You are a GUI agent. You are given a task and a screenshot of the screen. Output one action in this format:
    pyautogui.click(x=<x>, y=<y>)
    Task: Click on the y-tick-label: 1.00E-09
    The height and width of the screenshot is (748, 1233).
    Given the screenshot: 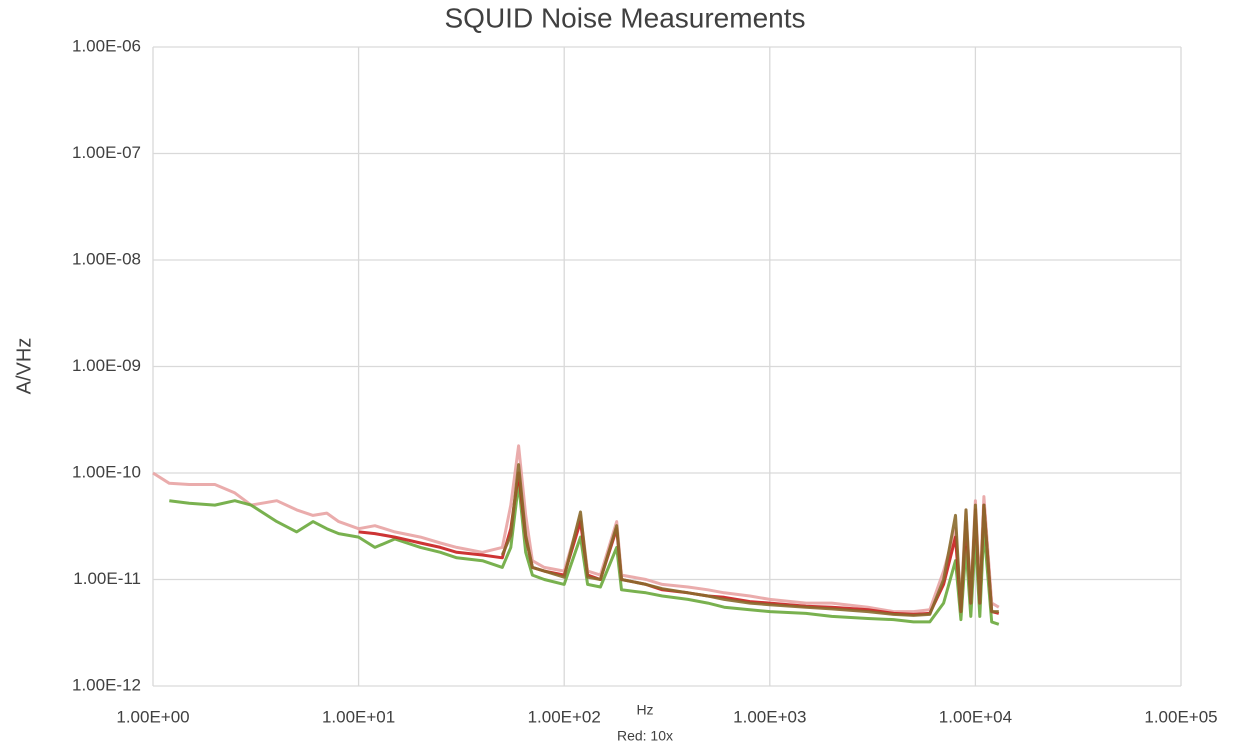 What is the action you would take?
    pyautogui.click(x=106, y=365)
    